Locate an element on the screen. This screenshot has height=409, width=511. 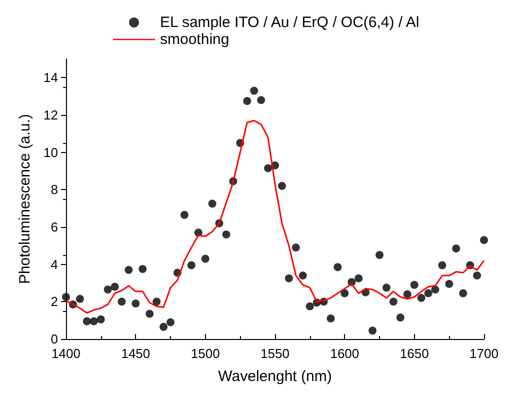
y-tick-label: 0 is located at coordinates (54, 339).